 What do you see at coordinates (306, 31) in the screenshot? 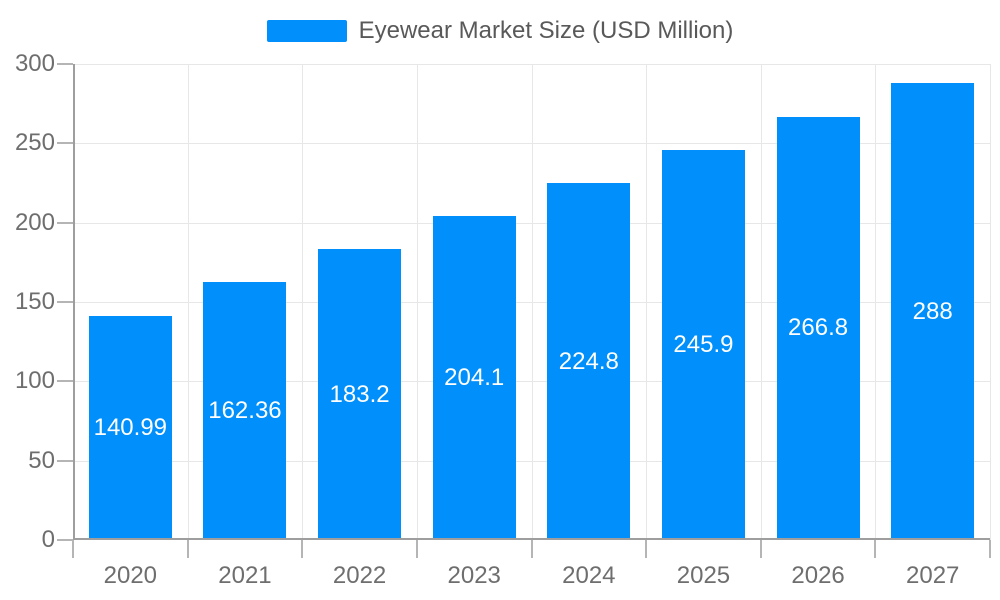
I see `legend-marker-icon` at bounding box center [306, 31].